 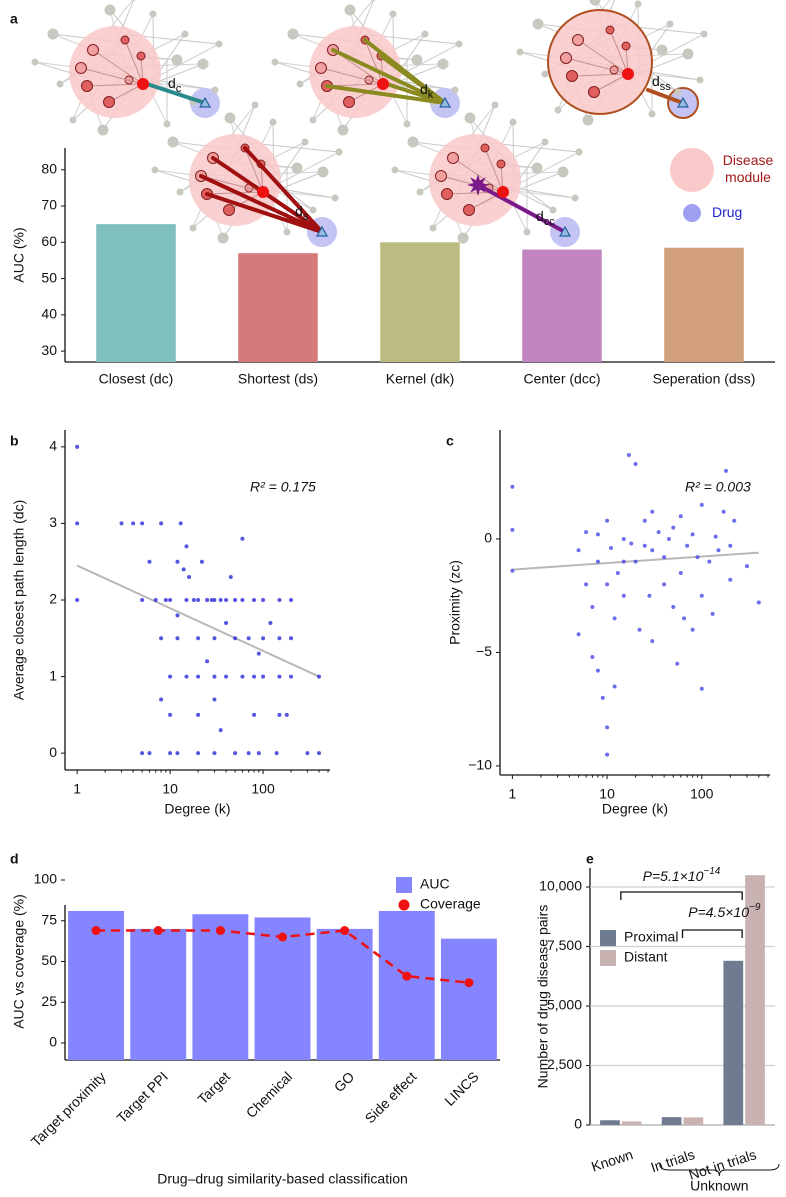 What do you see at coordinates (198, 621) in the screenshot?
I see `fit-line` at bounding box center [198, 621].